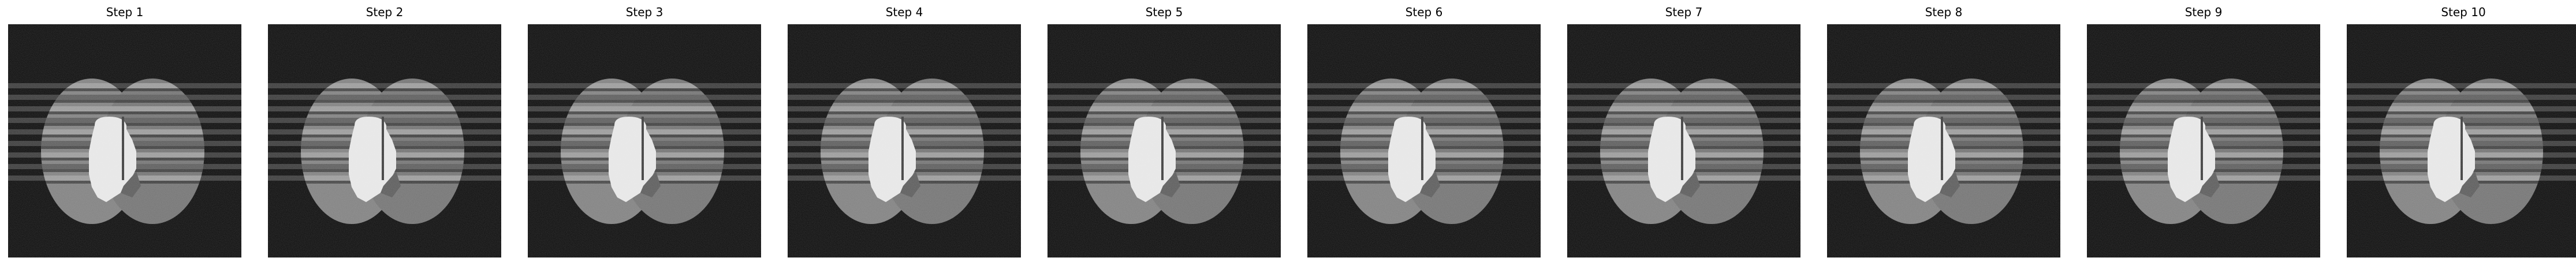 This screenshot has height=265, width=2576. I want to click on panel-title: Step 3, so click(644, 12).